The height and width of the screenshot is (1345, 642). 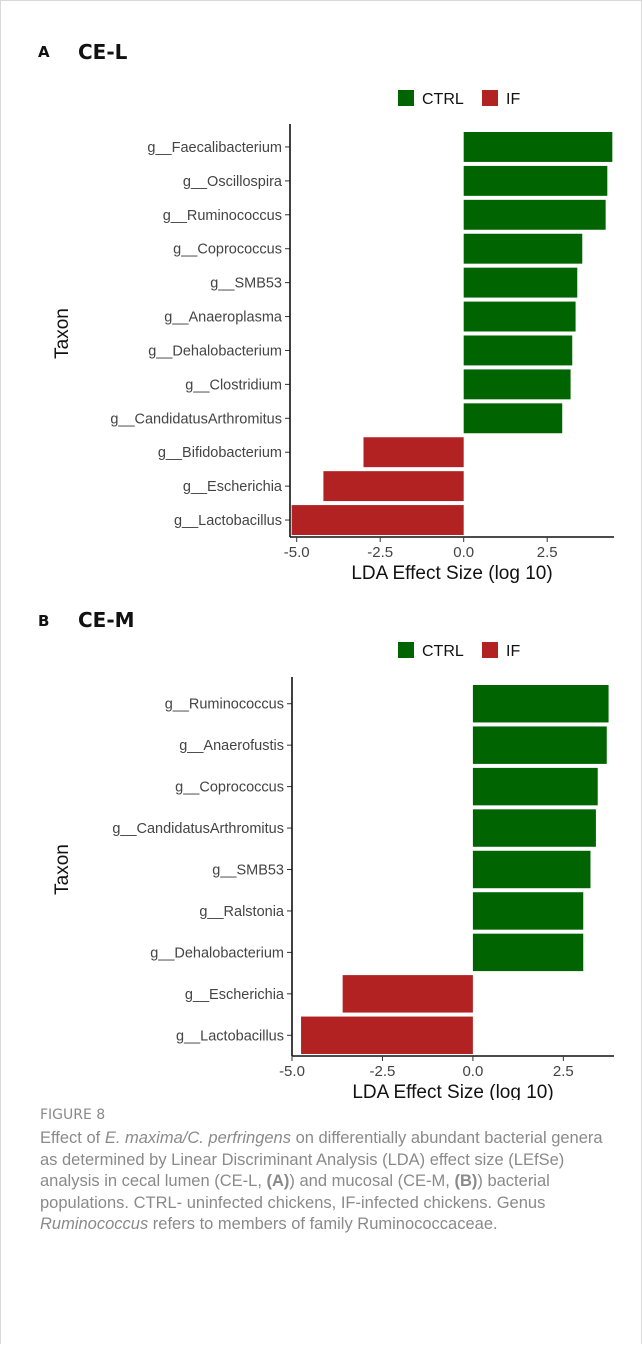 I want to click on caption-segment: E. maxima/C. perfringens, so click(x=197, y=1138).